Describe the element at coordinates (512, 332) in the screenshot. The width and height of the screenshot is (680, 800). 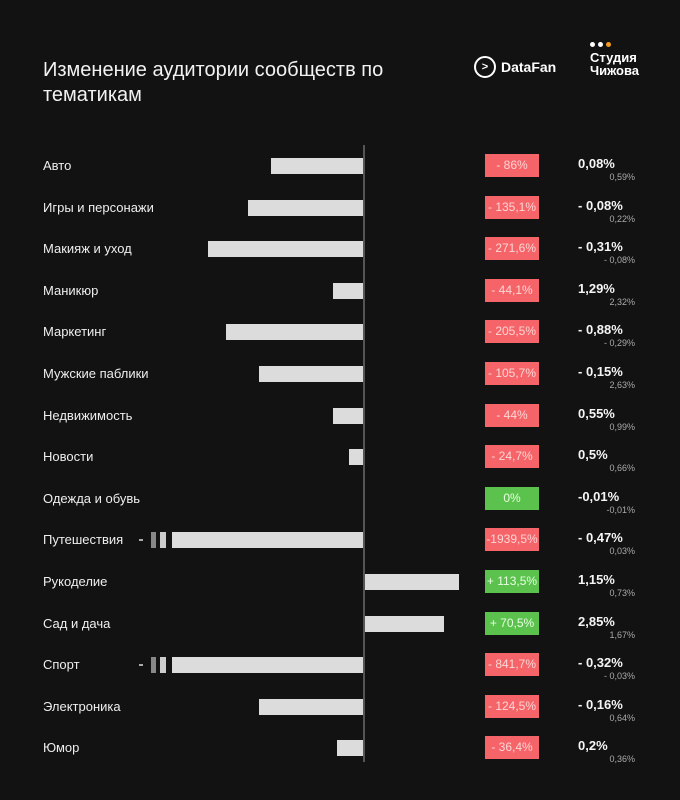
I see `change-badge: - 205,5%` at that location.